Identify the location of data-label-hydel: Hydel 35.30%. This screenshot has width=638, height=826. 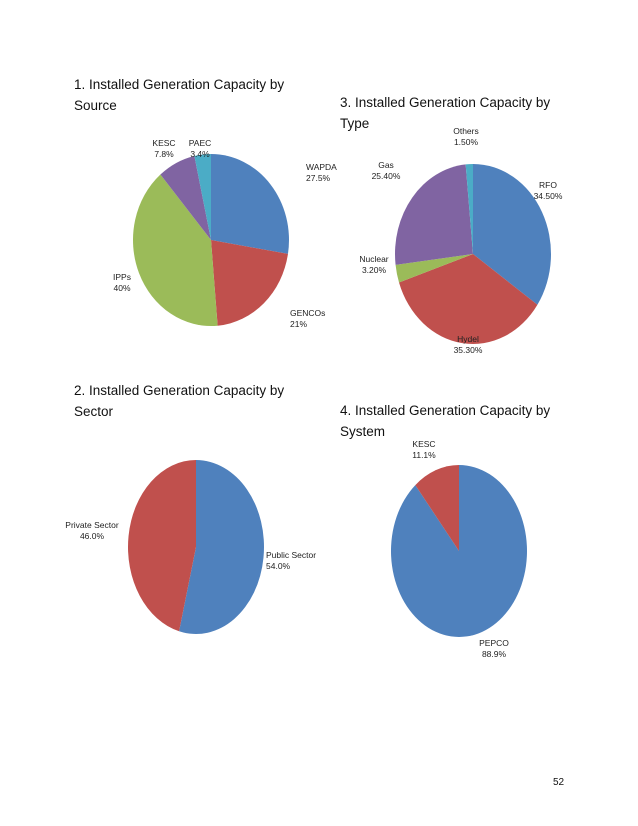
(468, 344).